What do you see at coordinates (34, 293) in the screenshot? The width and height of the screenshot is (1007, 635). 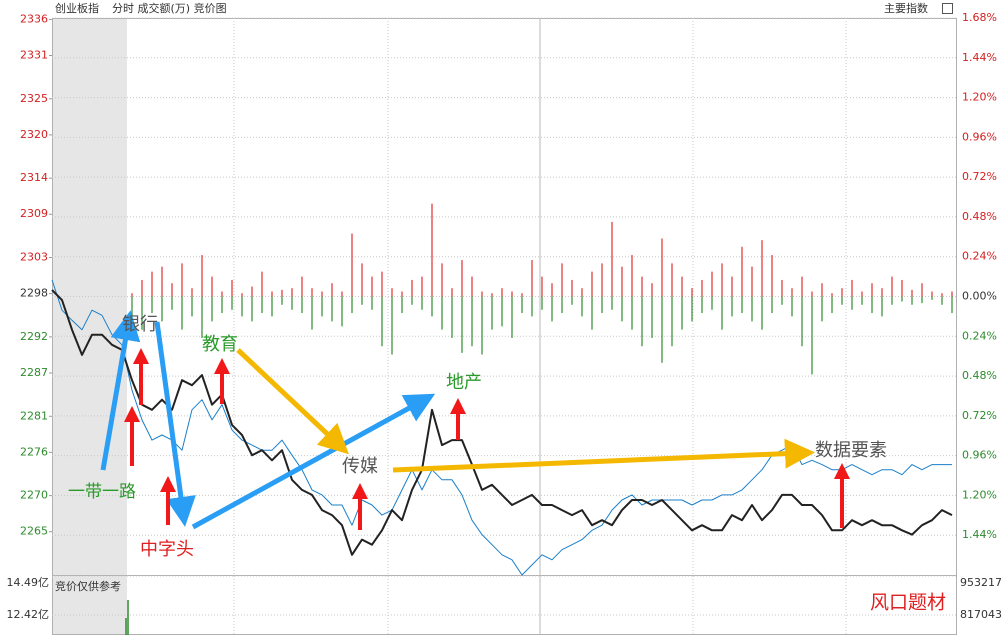 I see `y-tick-label: 2298` at bounding box center [34, 293].